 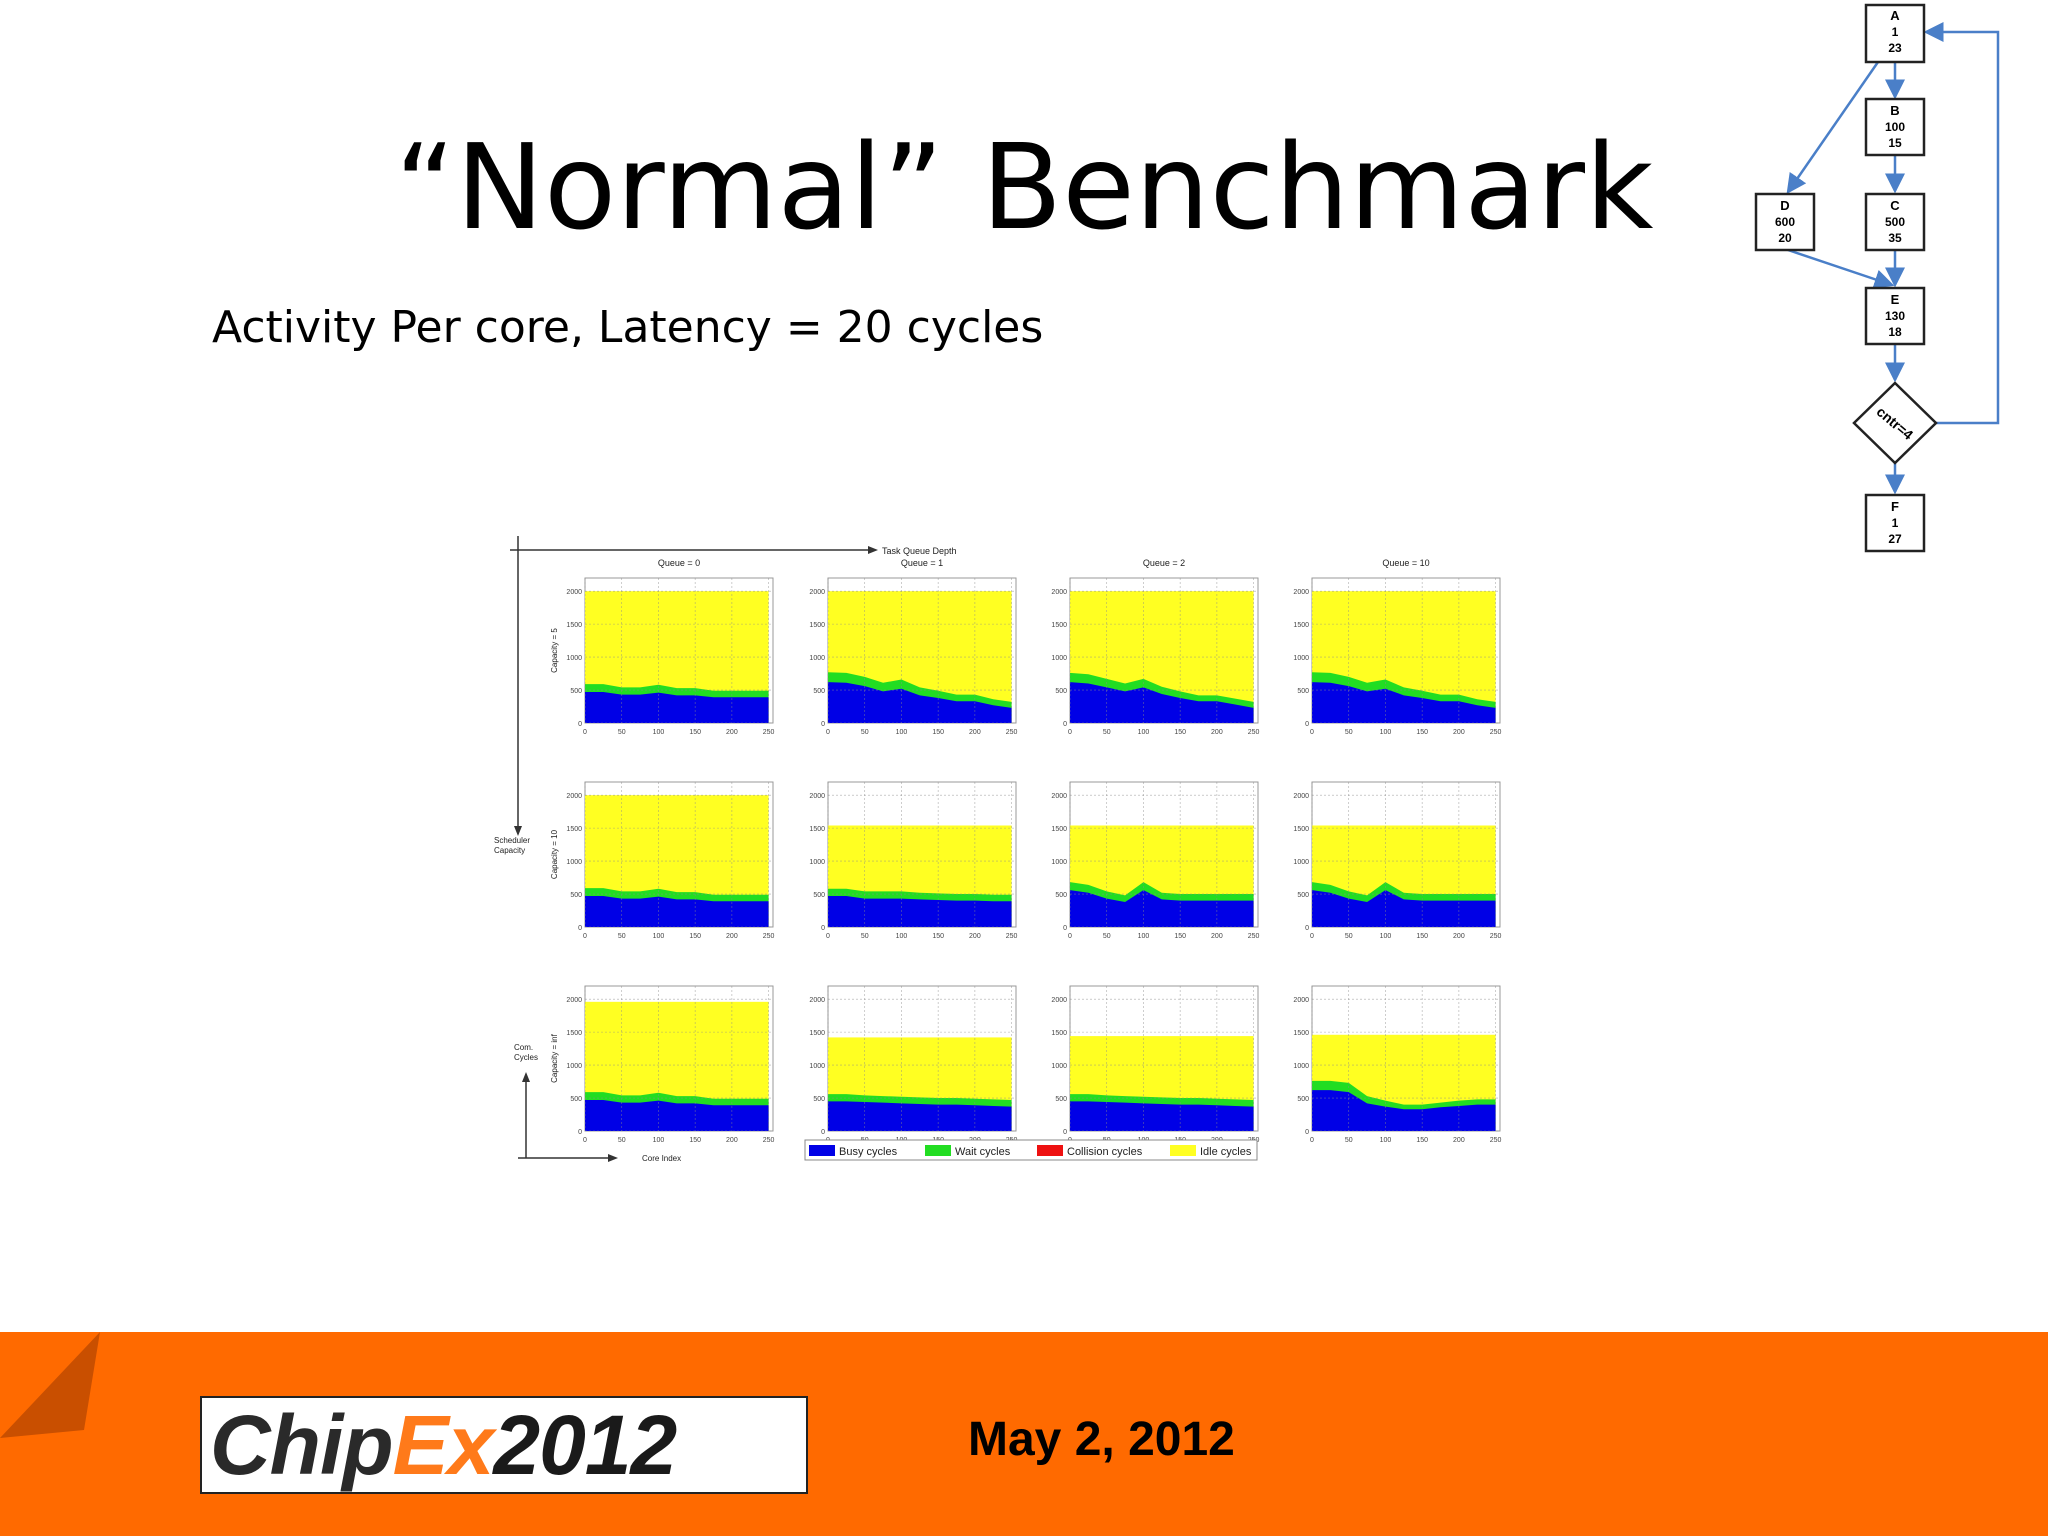 What do you see at coordinates (983, 1152) in the screenshot?
I see `legend-label-1: Wait cycles` at bounding box center [983, 1152].